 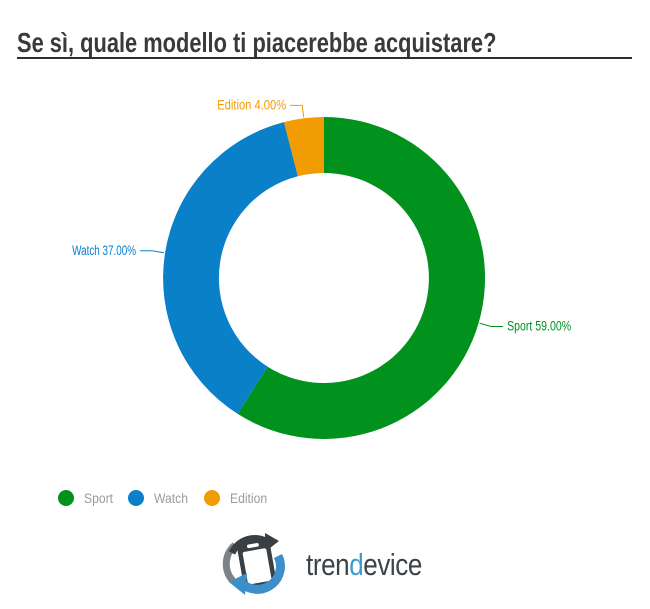 I want to click on slice-connector-watch, so click(x=152, y=252).